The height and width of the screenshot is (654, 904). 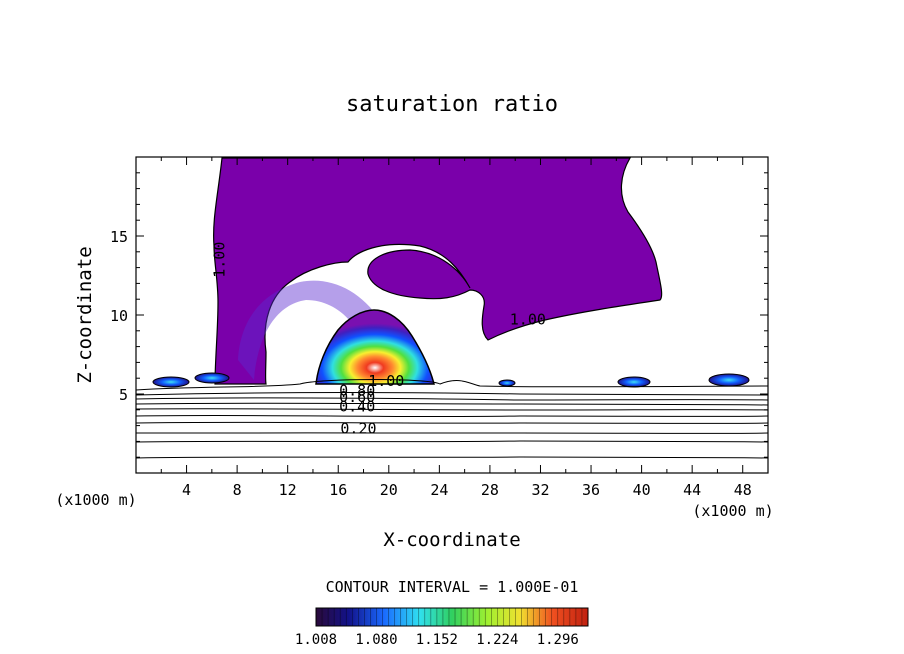 What do you see at coordinates (452, 104) in the screenshot?
I see `chart-title: saturation ratio` at bounding box center [452, 104].